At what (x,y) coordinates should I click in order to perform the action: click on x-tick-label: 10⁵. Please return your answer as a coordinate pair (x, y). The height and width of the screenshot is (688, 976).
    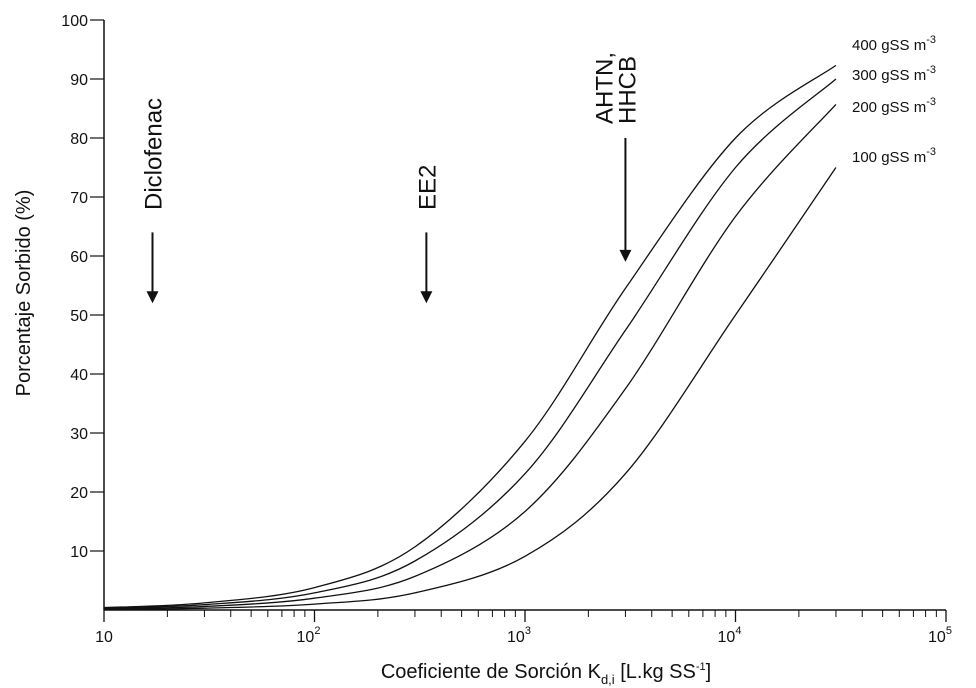
    Looking at the image, I should click on (940, 635).